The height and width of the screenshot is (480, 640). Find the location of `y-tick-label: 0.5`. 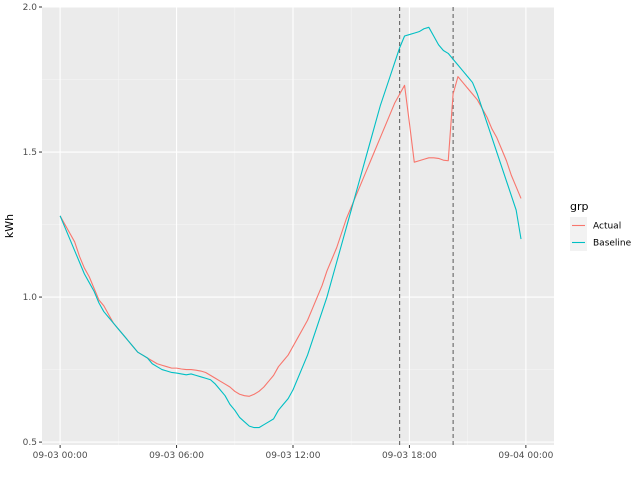

y-tick-label: 0.5 is located at coordinates (30, 443).